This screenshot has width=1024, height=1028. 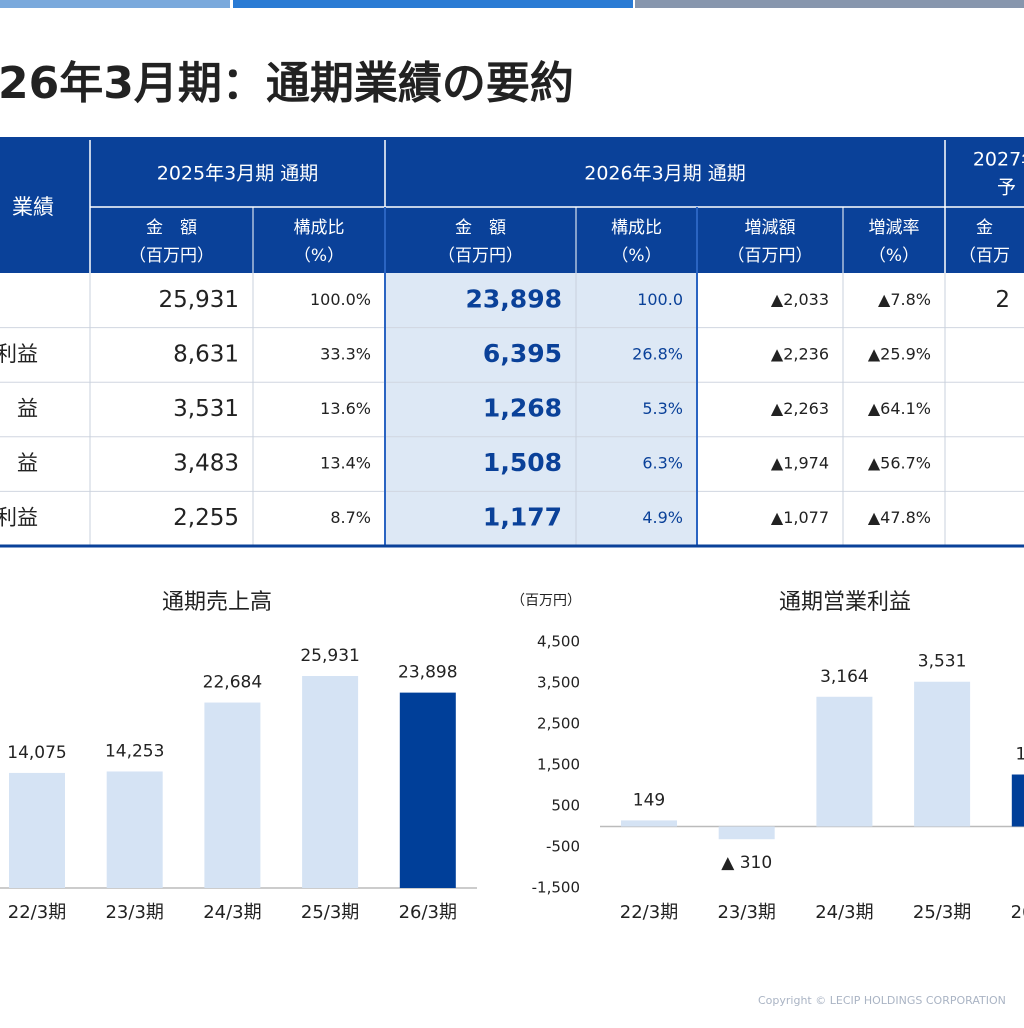 I want to click on table-cell: 33.3%, so click(x=345, y=353).